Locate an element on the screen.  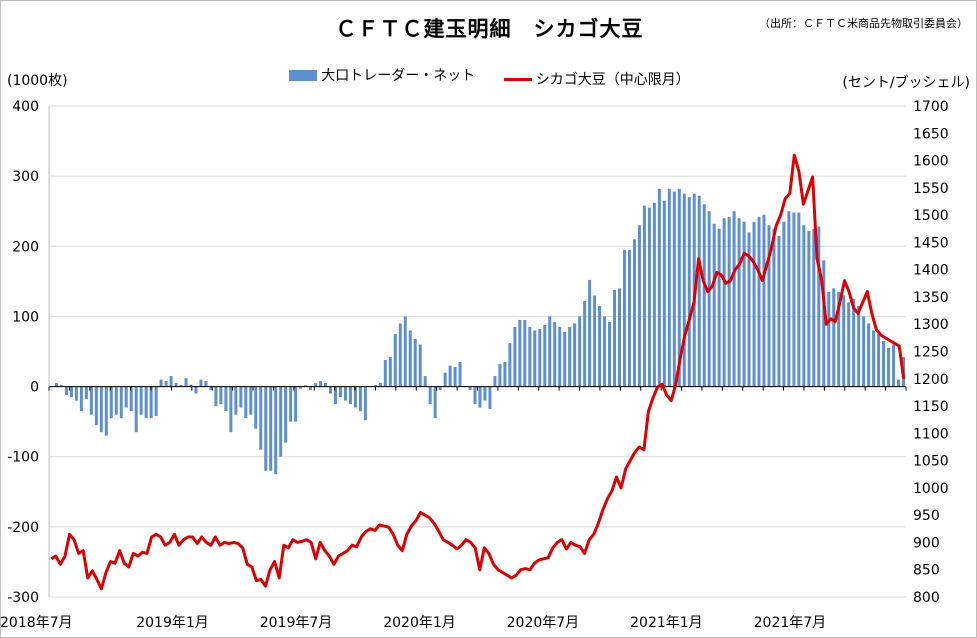
x-tick-label: 2018年7月 is located at coordinates (36, 623).